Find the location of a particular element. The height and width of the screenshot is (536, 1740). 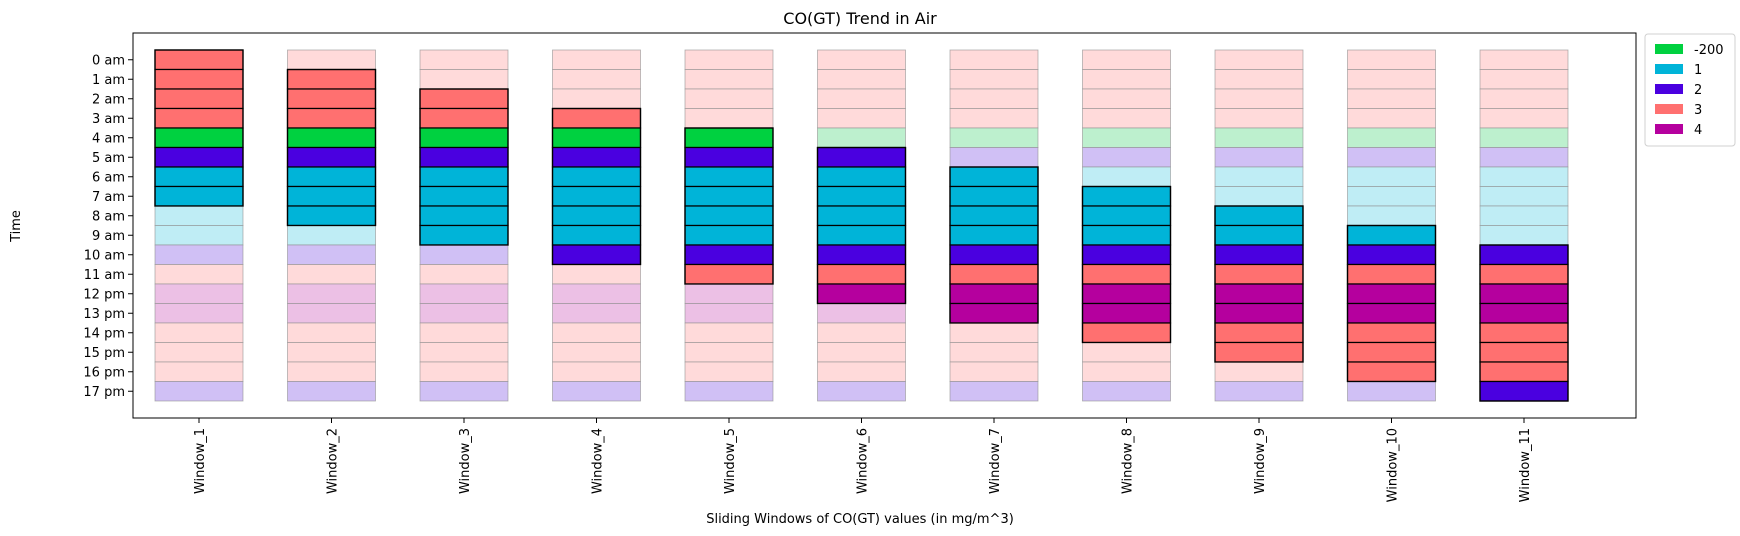

y-tick-label: 5 am is located at coordinates (108, 158).